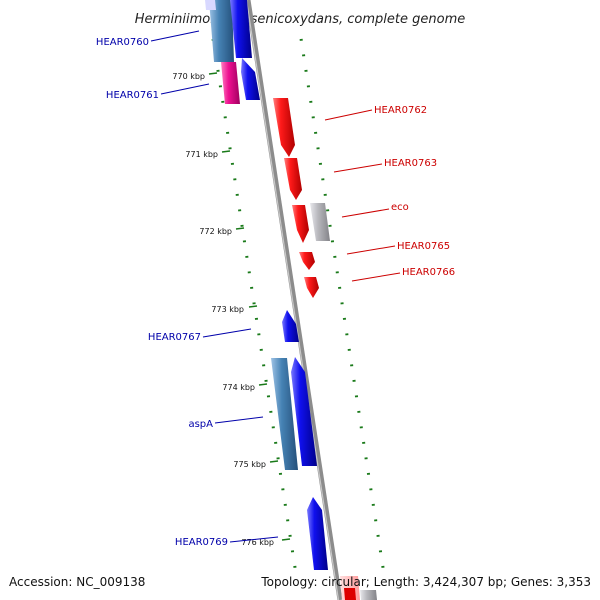 This screenshot has height=600, width=600. Describe the element at coordinates (210, 5) in the screenshot. I see `gene-hear0760-stub` at that location.